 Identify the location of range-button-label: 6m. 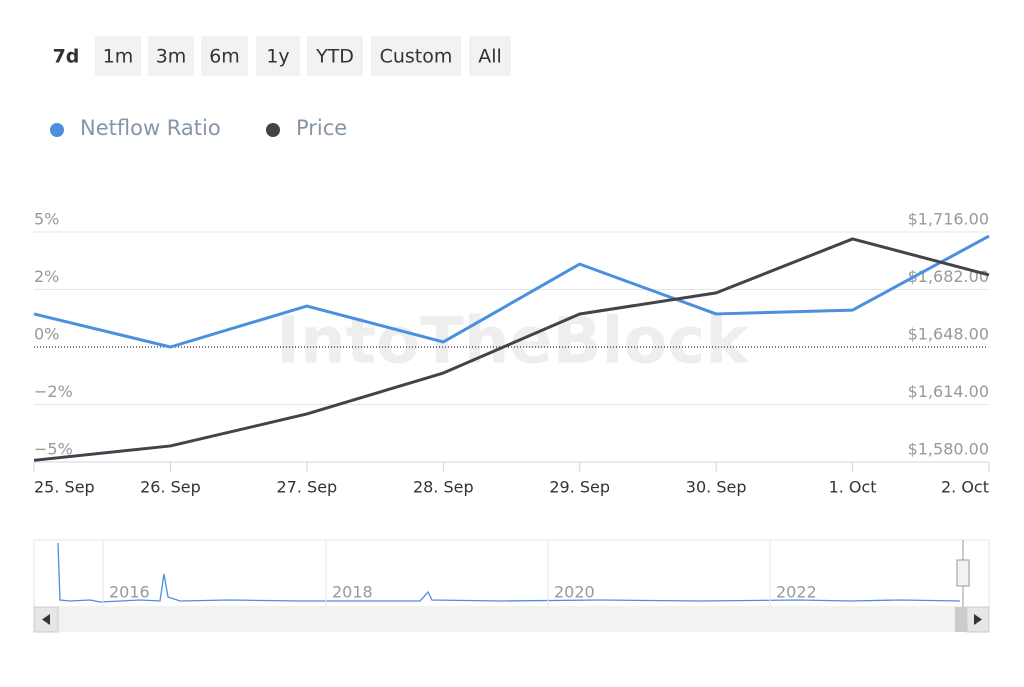
(224, 57).